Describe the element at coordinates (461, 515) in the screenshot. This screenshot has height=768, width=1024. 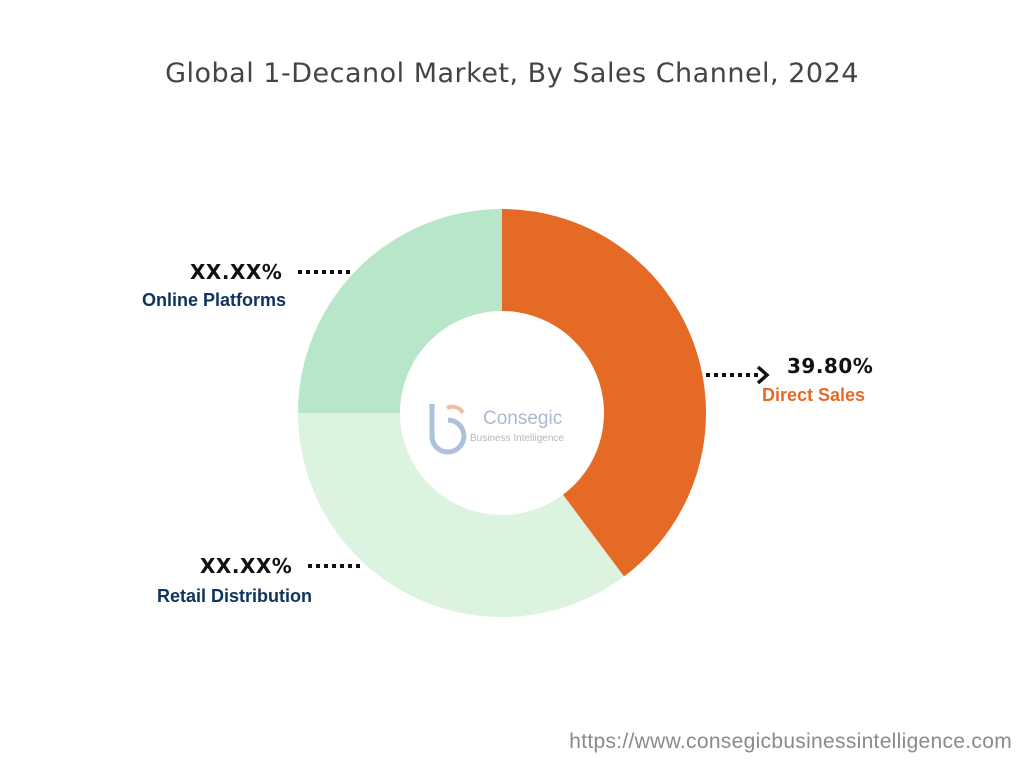
I see `slice-retail-distribution` at that location.